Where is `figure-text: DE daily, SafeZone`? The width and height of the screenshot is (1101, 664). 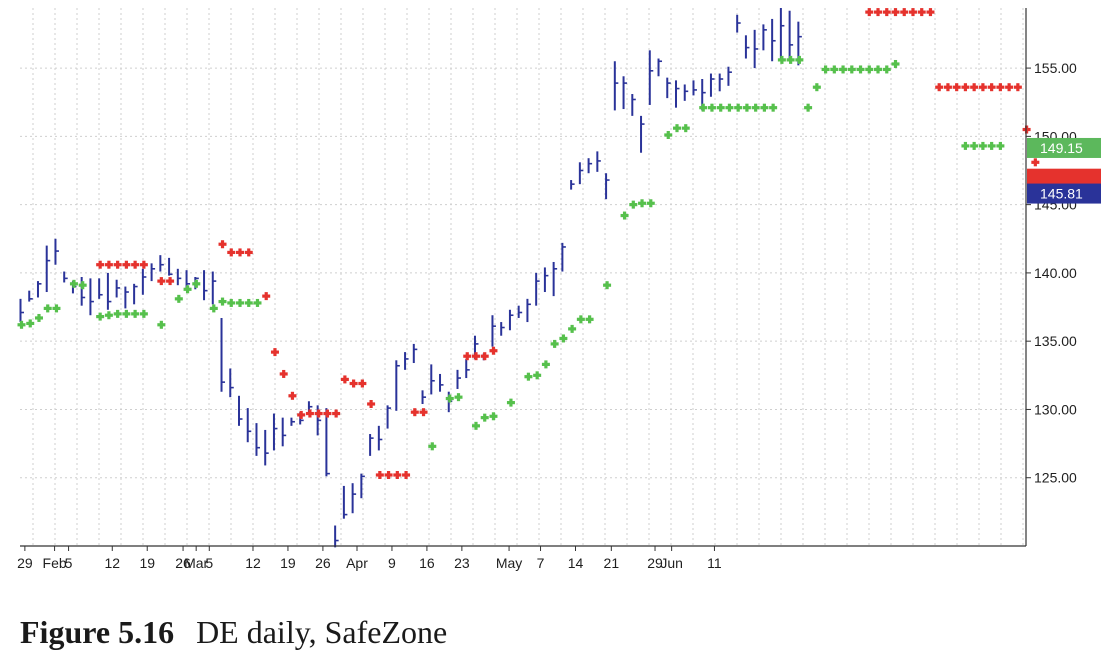
figure-text: DE daily, SafeZone is located at coordinates (322, 632).